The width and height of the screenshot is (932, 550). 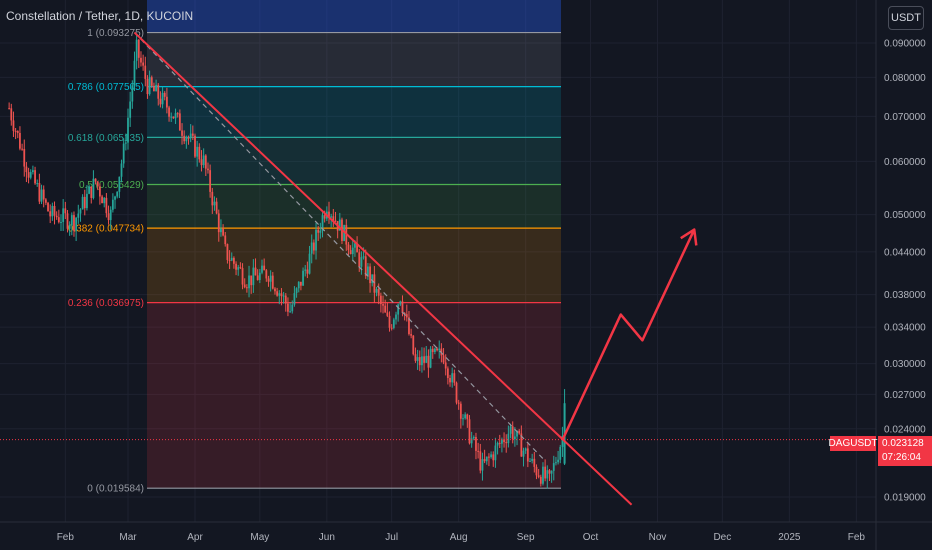 I want to click on bar-countdown: 07:26:04, so click(x=901, y=457).